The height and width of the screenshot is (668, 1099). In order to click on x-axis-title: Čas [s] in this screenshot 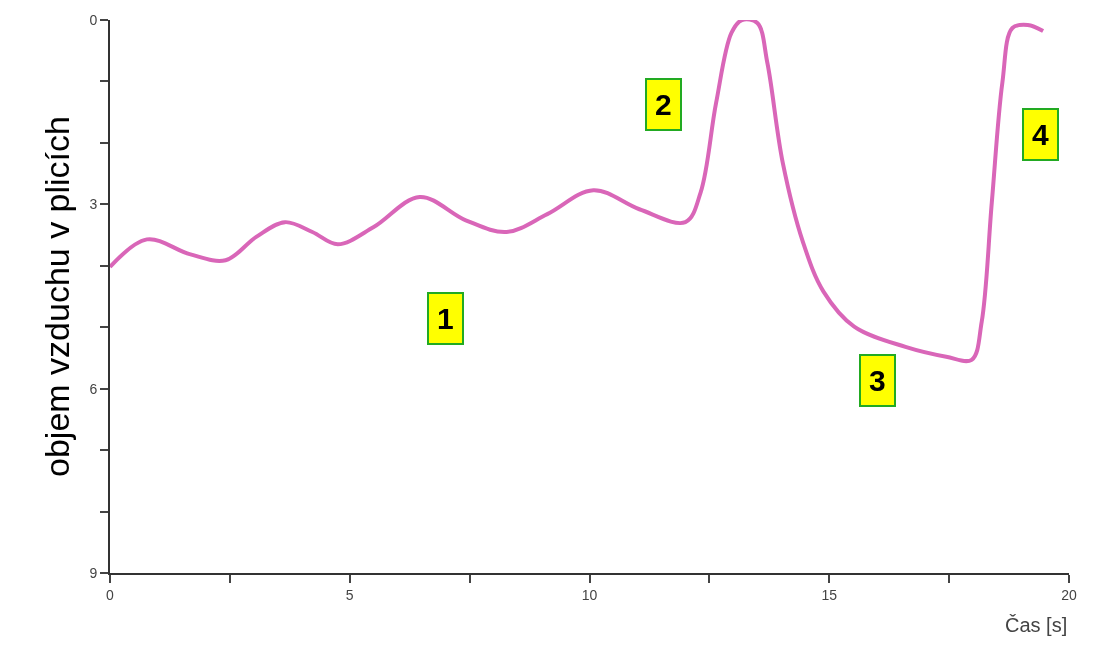, I will do `click(1036, 625)`.